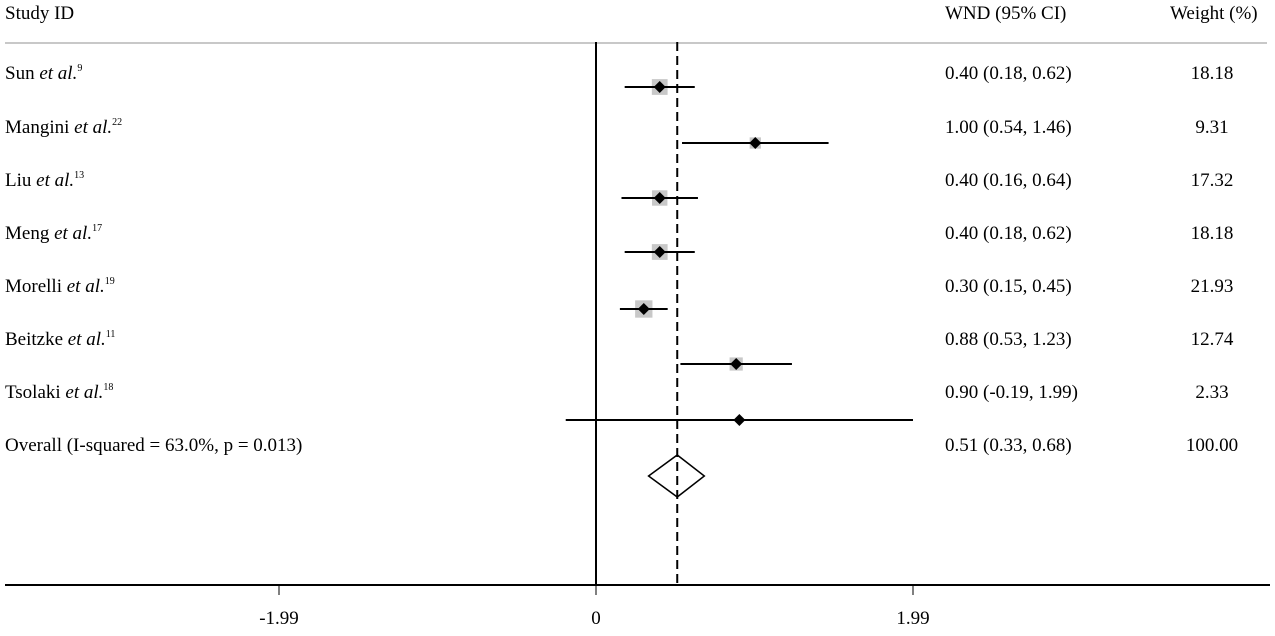 Image resolution: width=1275 pixels, height=636 pixels. I want to click on overall-effect-ci: 0.51 (0.33, 0.68), so click(1008, 445).